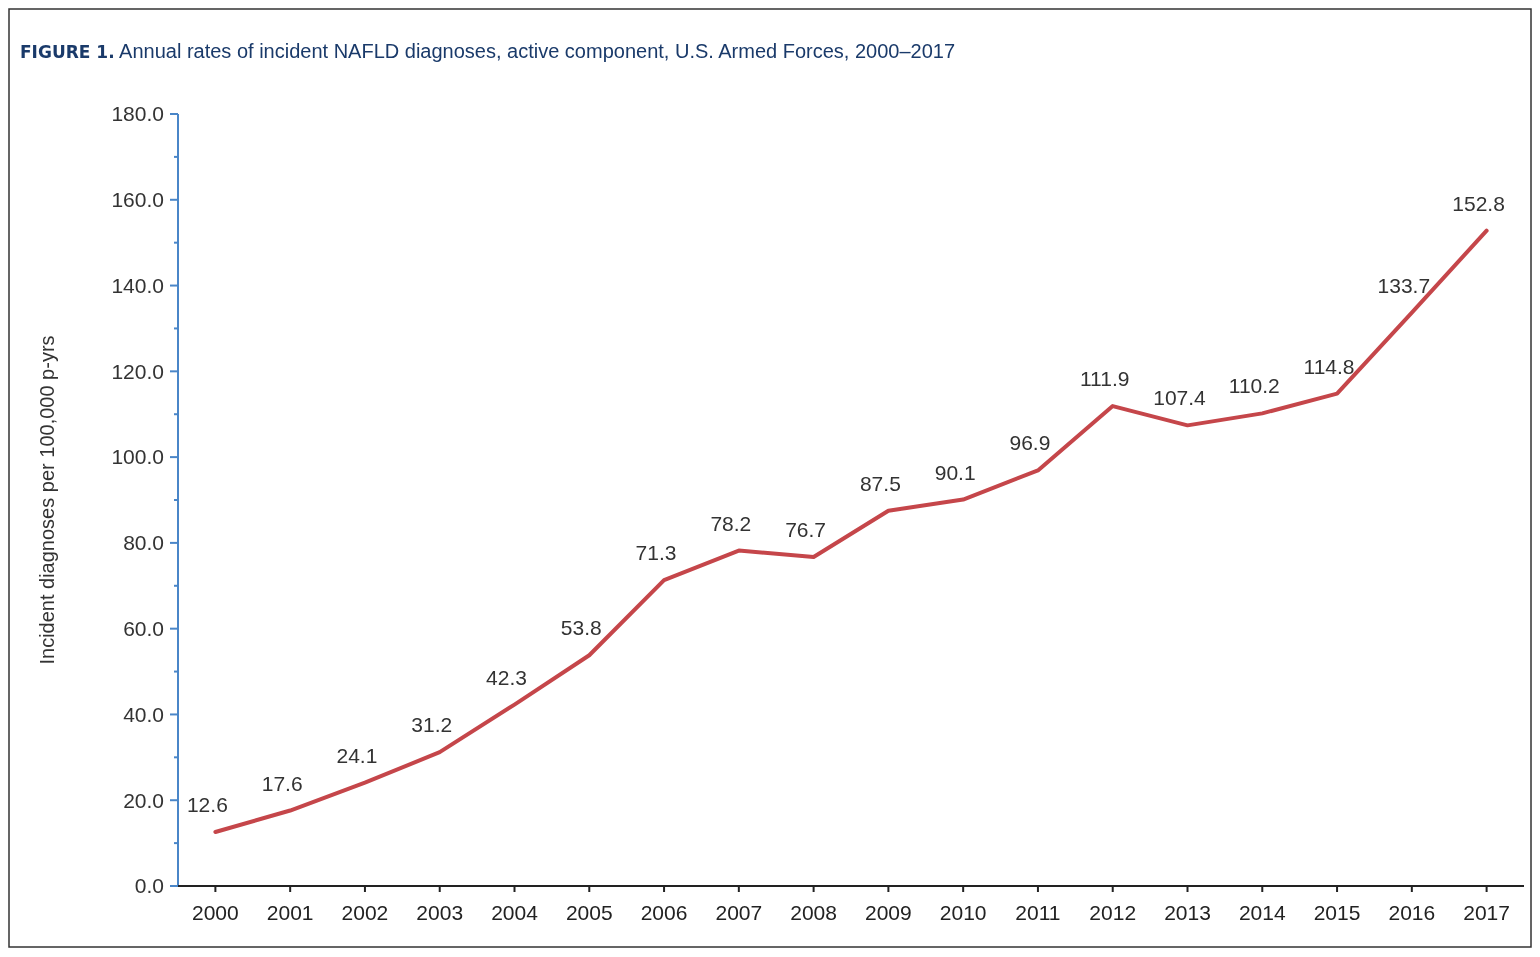 The image size is (1540, 957). What do you see at coordinates (440, 912) in the screenshot?
I see `x-tick-label: 2003` at bounding box center [440, 912].